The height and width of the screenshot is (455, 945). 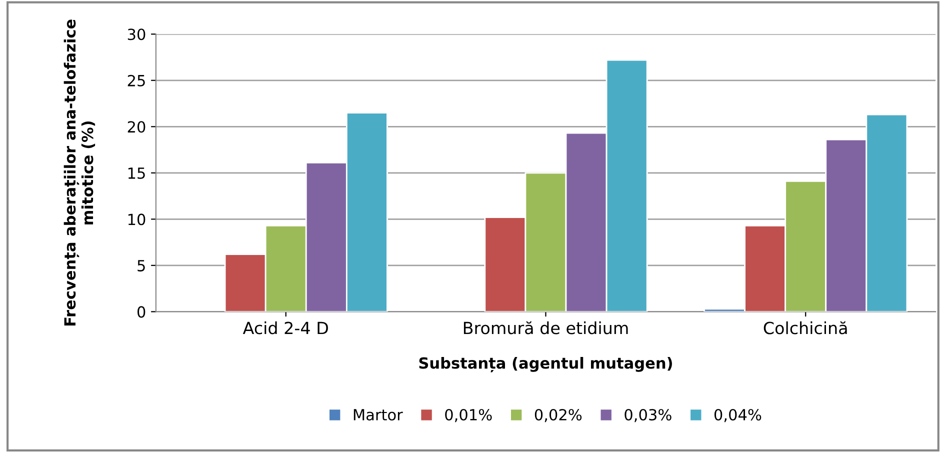 I want to click on x-tick-label: Bromură de etidium, so click(x=546, y=327).